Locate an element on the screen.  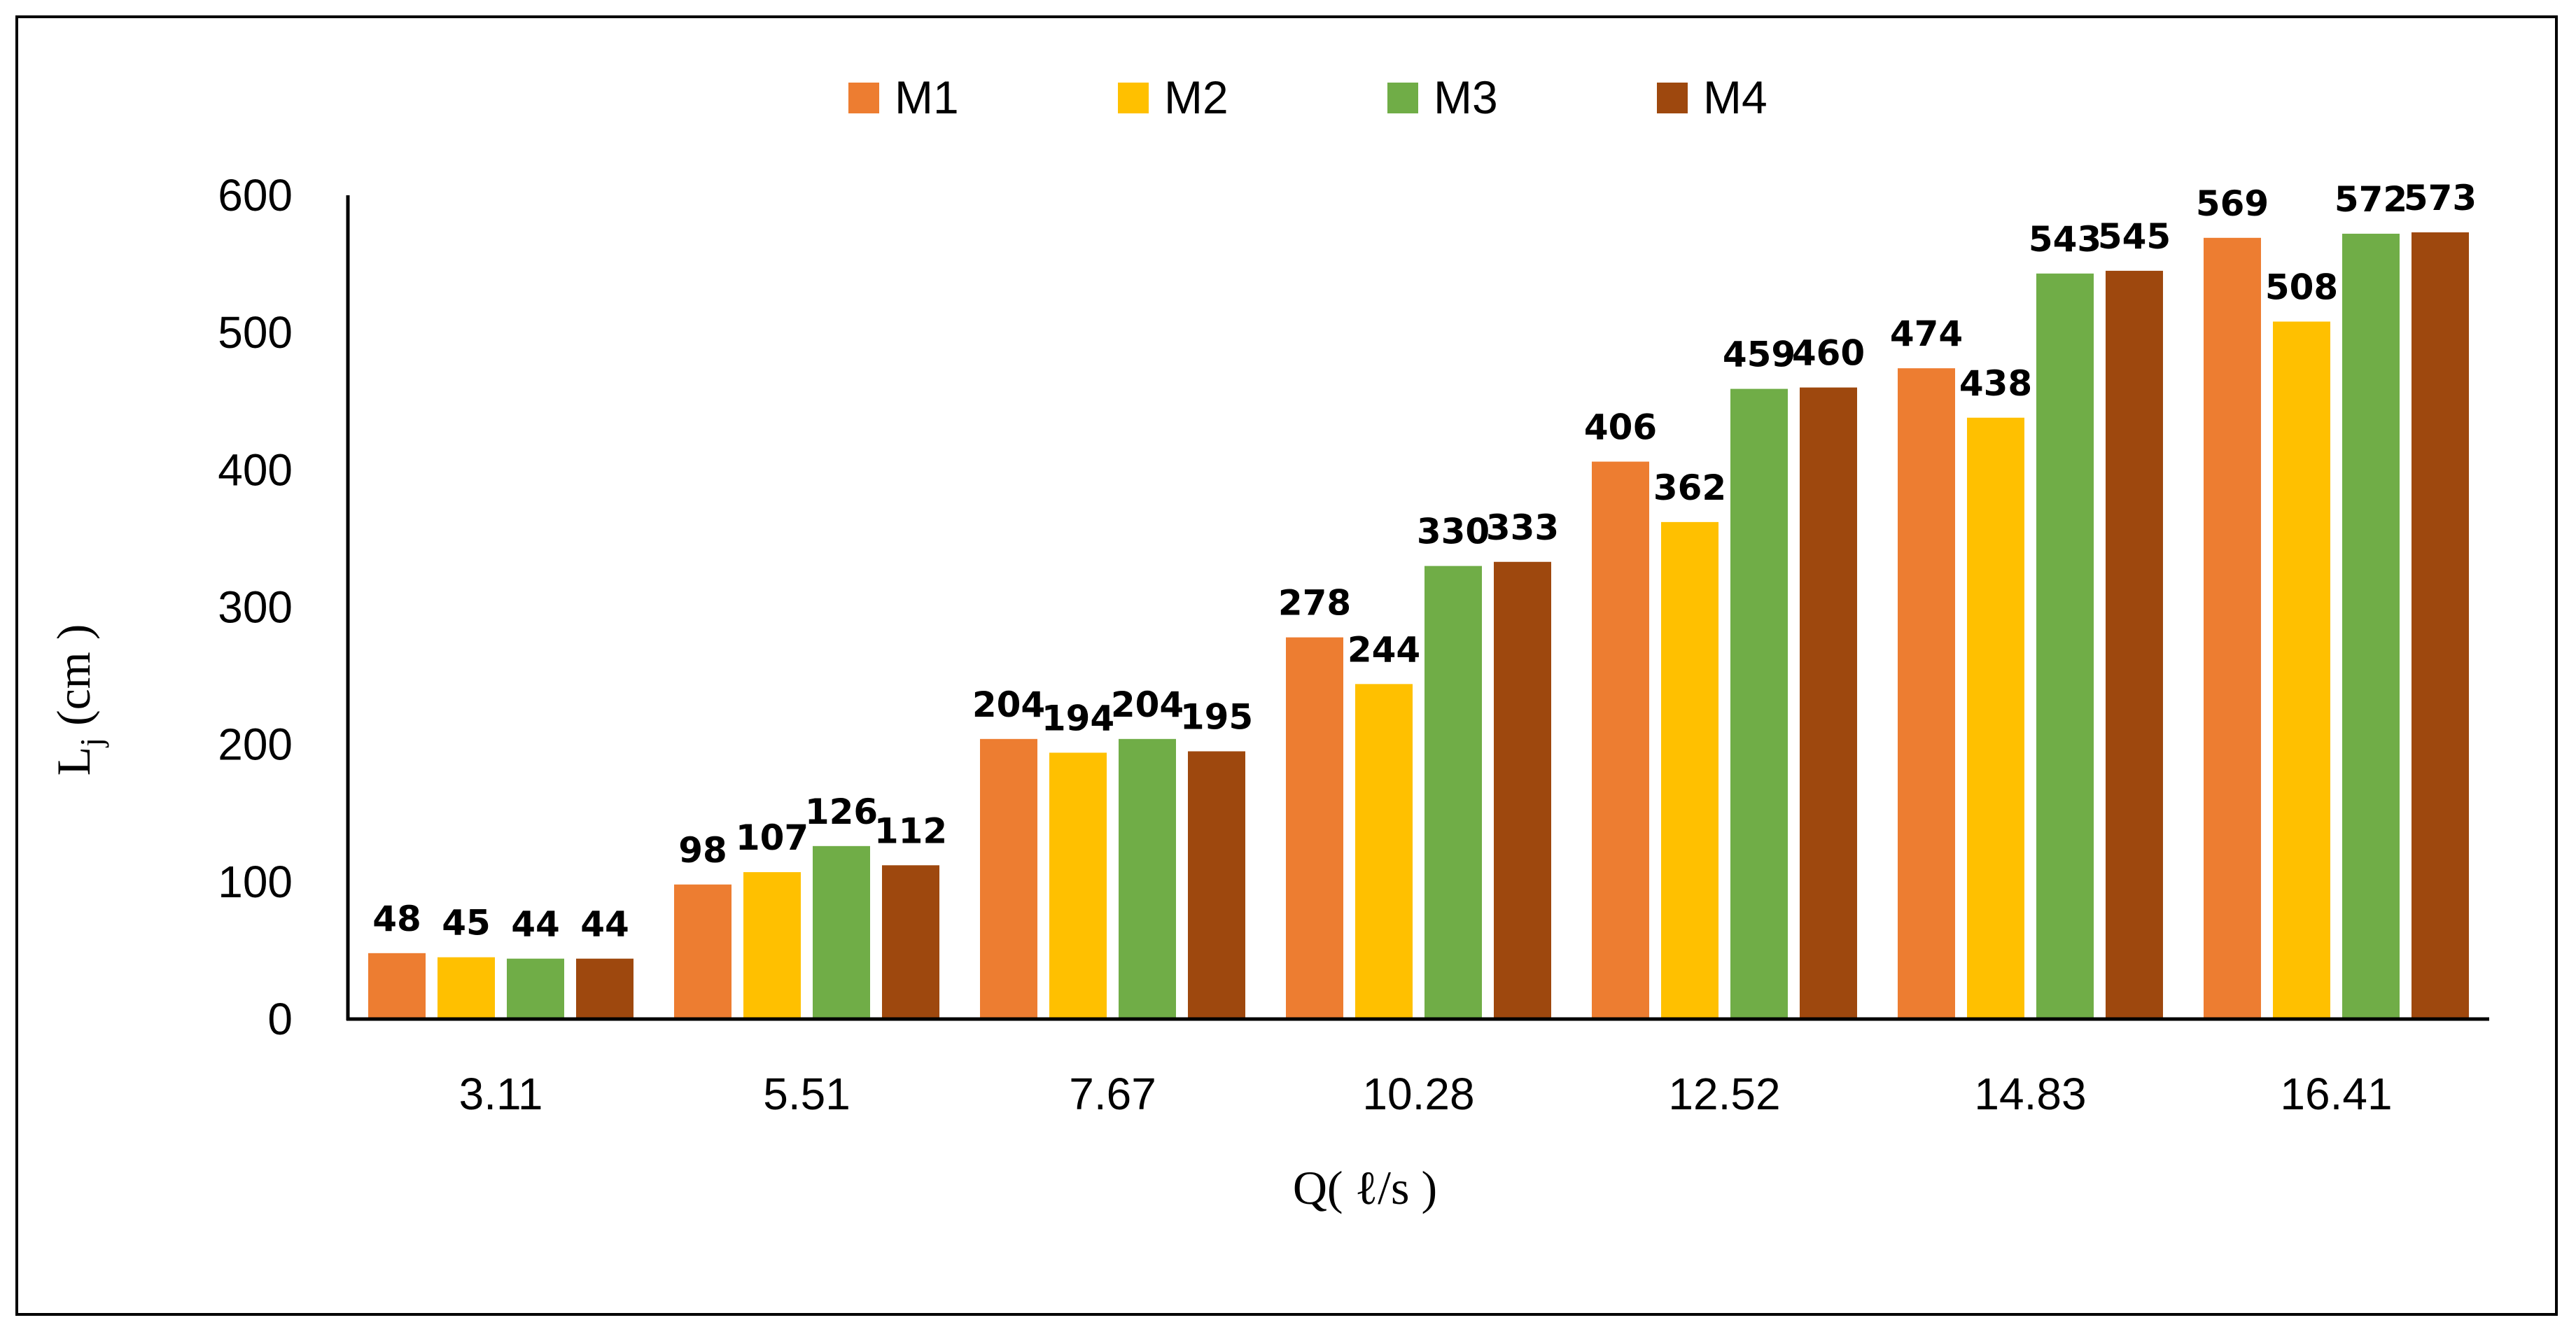
y-tick-label: 300 is located at coordinates (255, 607).